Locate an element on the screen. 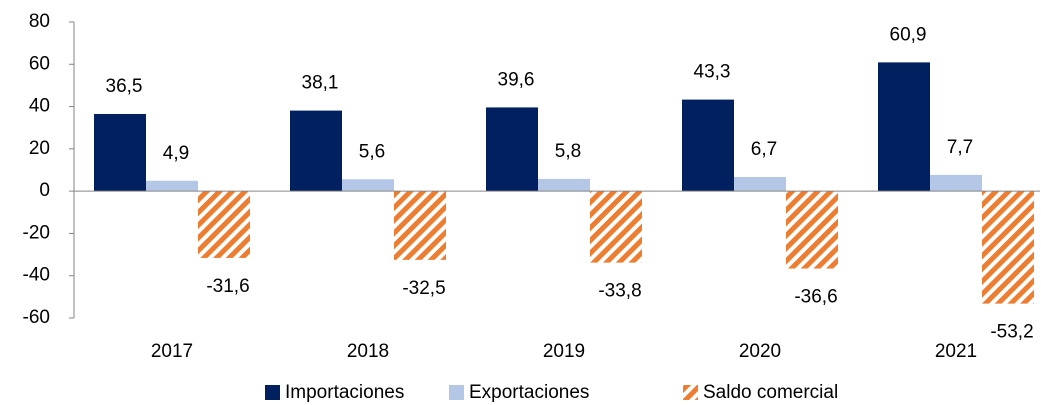 Image resolution: width=1041 pixels, height=405 pixels. value-label: -36,6 is located at coordinates (815, 297).